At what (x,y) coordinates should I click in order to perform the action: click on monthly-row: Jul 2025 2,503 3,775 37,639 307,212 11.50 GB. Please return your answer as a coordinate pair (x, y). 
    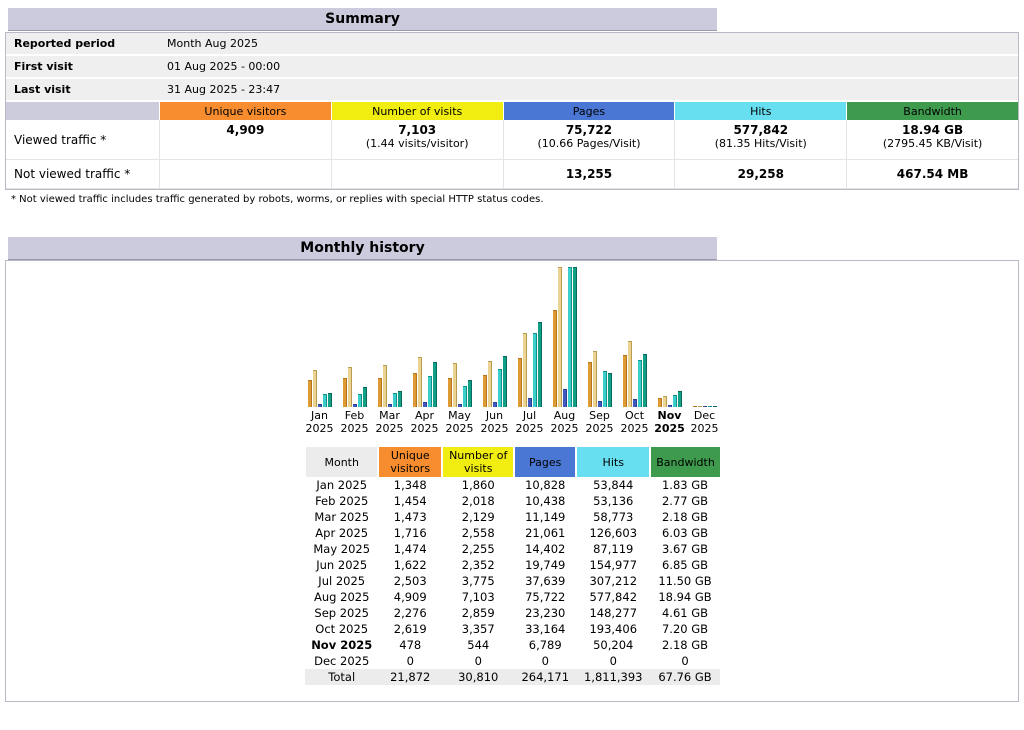
    Looking at the image, I should click on (512, 581).